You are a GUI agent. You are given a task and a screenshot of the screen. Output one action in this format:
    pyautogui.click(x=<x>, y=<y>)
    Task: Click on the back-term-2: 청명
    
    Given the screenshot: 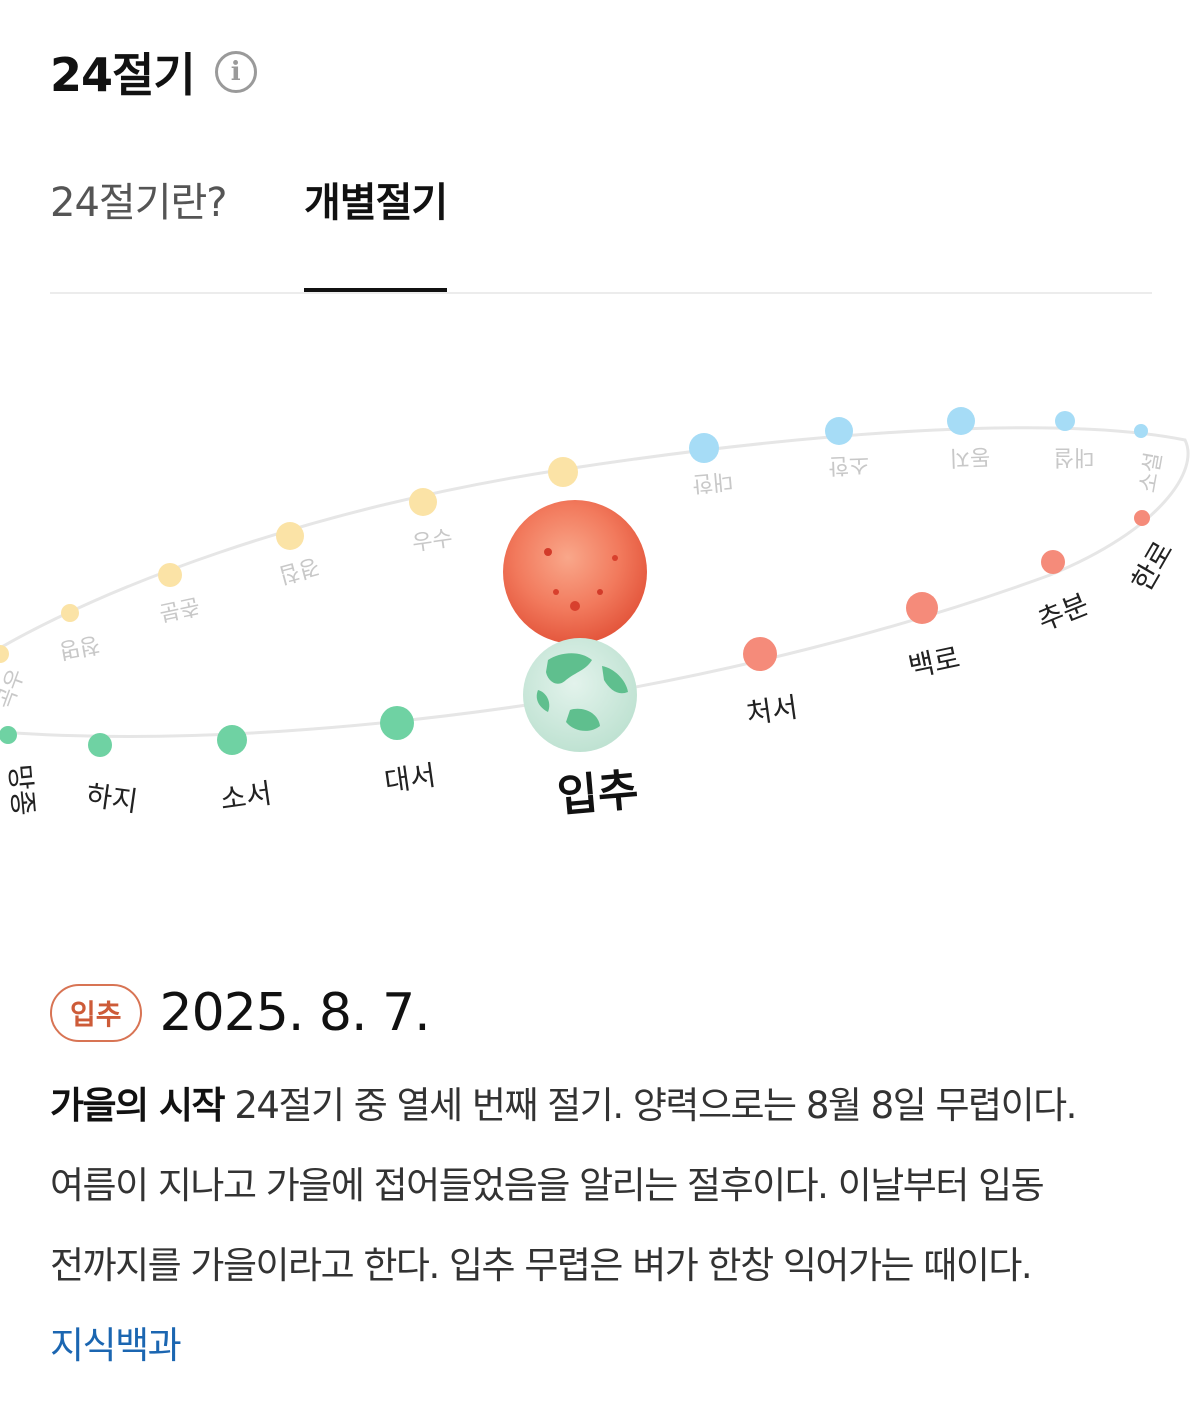 What is the action you would take?
    pyautogui.click(x=79, y=633)
    